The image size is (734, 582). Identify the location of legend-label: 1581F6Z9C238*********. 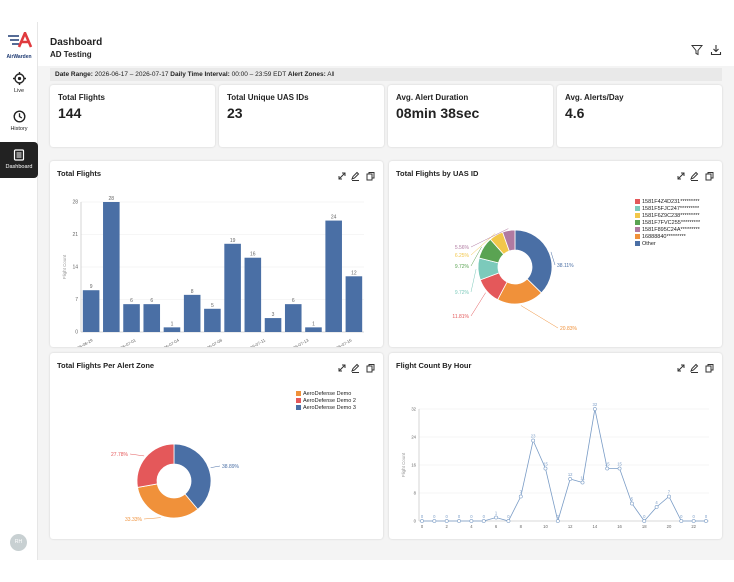
(671, 216).